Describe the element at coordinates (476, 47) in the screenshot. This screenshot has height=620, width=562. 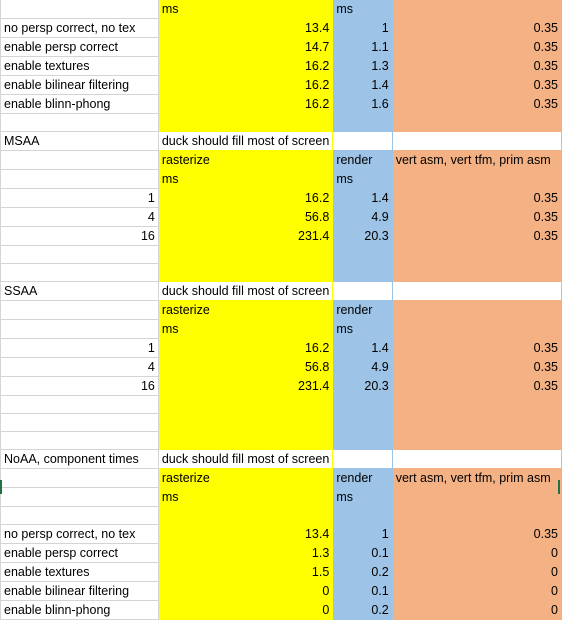
I see `cell-r2-c3: 0.35` at that location.